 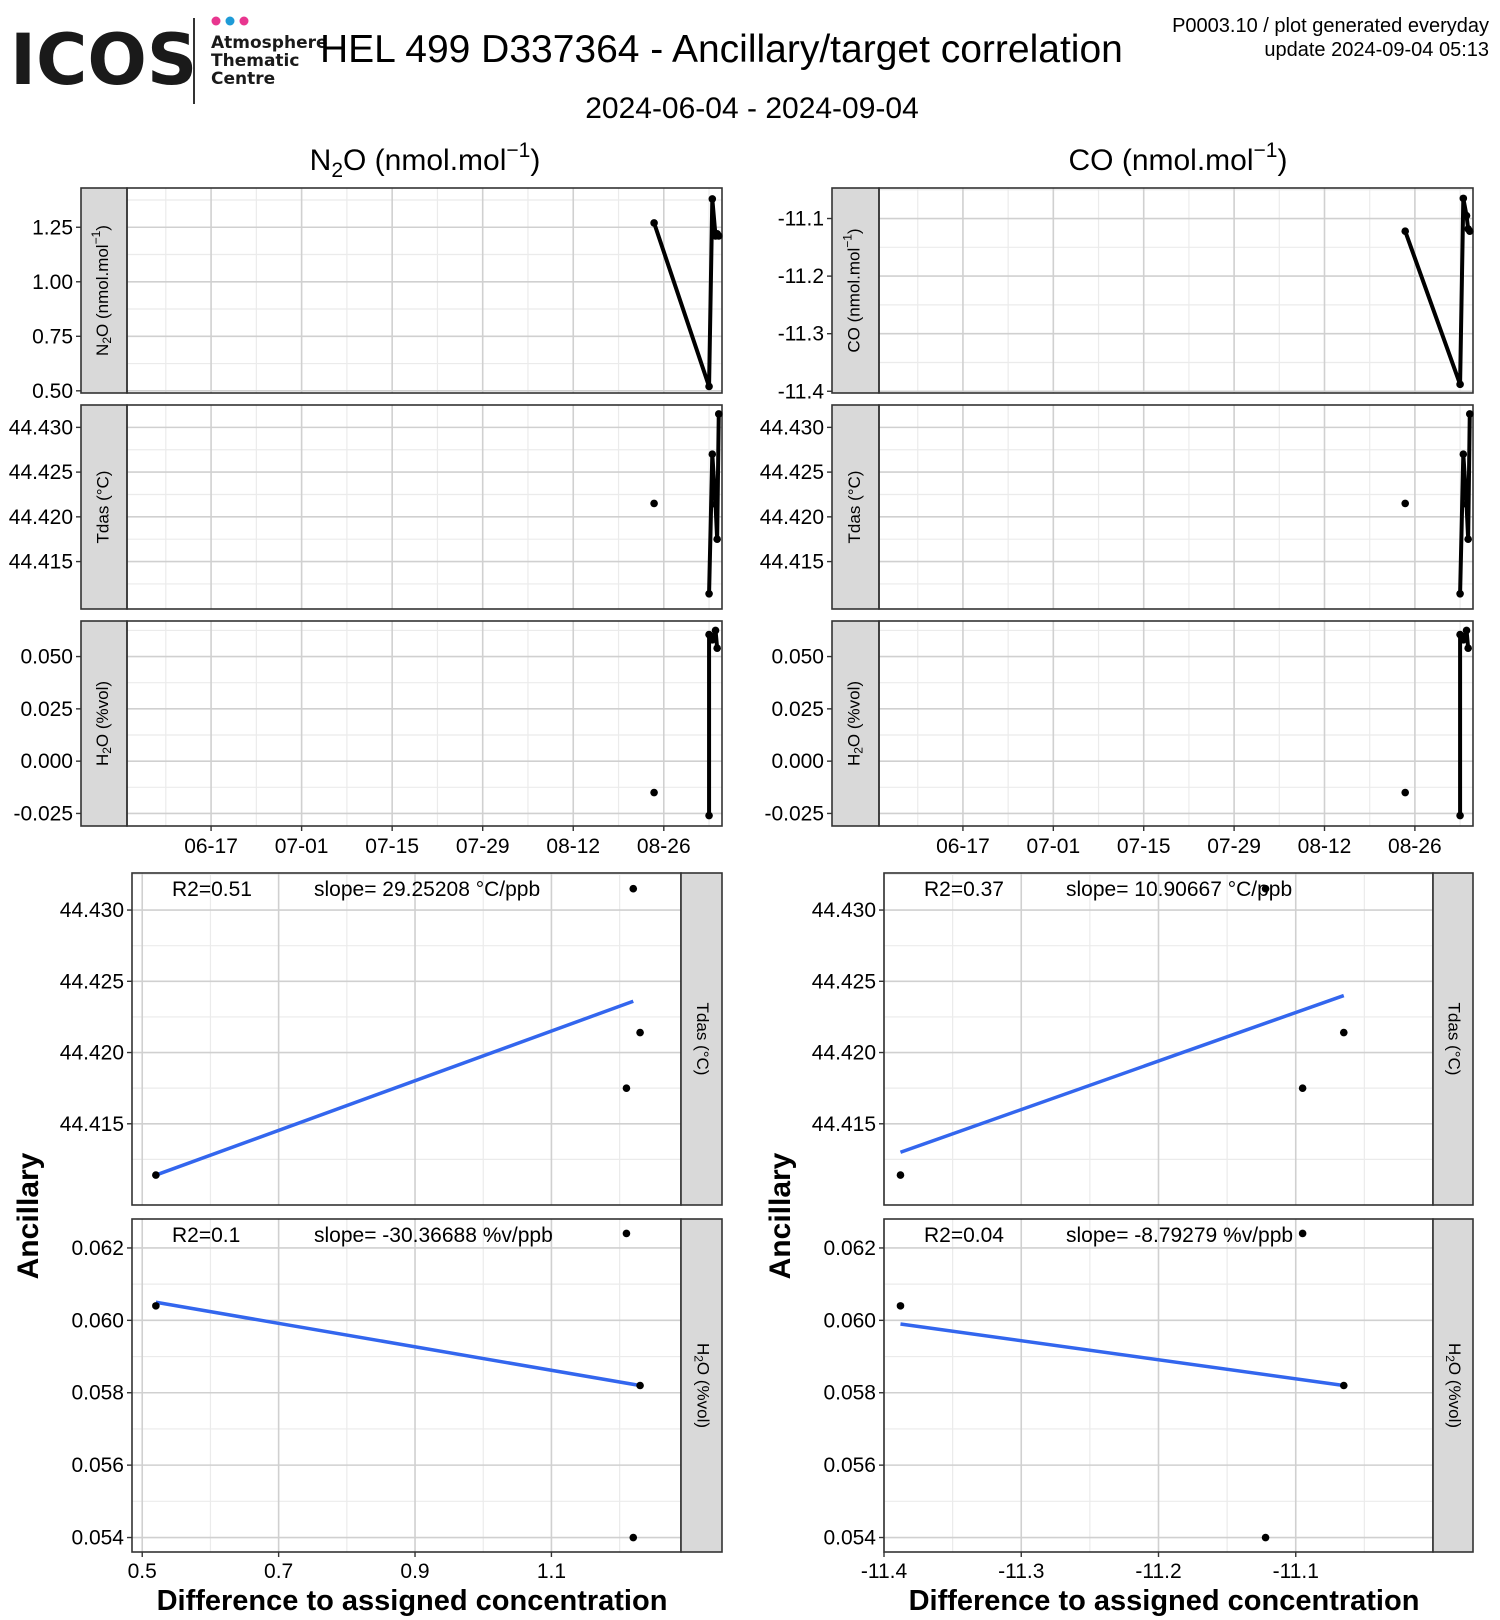 I want to click on y-tick-label: 0.050, so click(x=46, y=657).